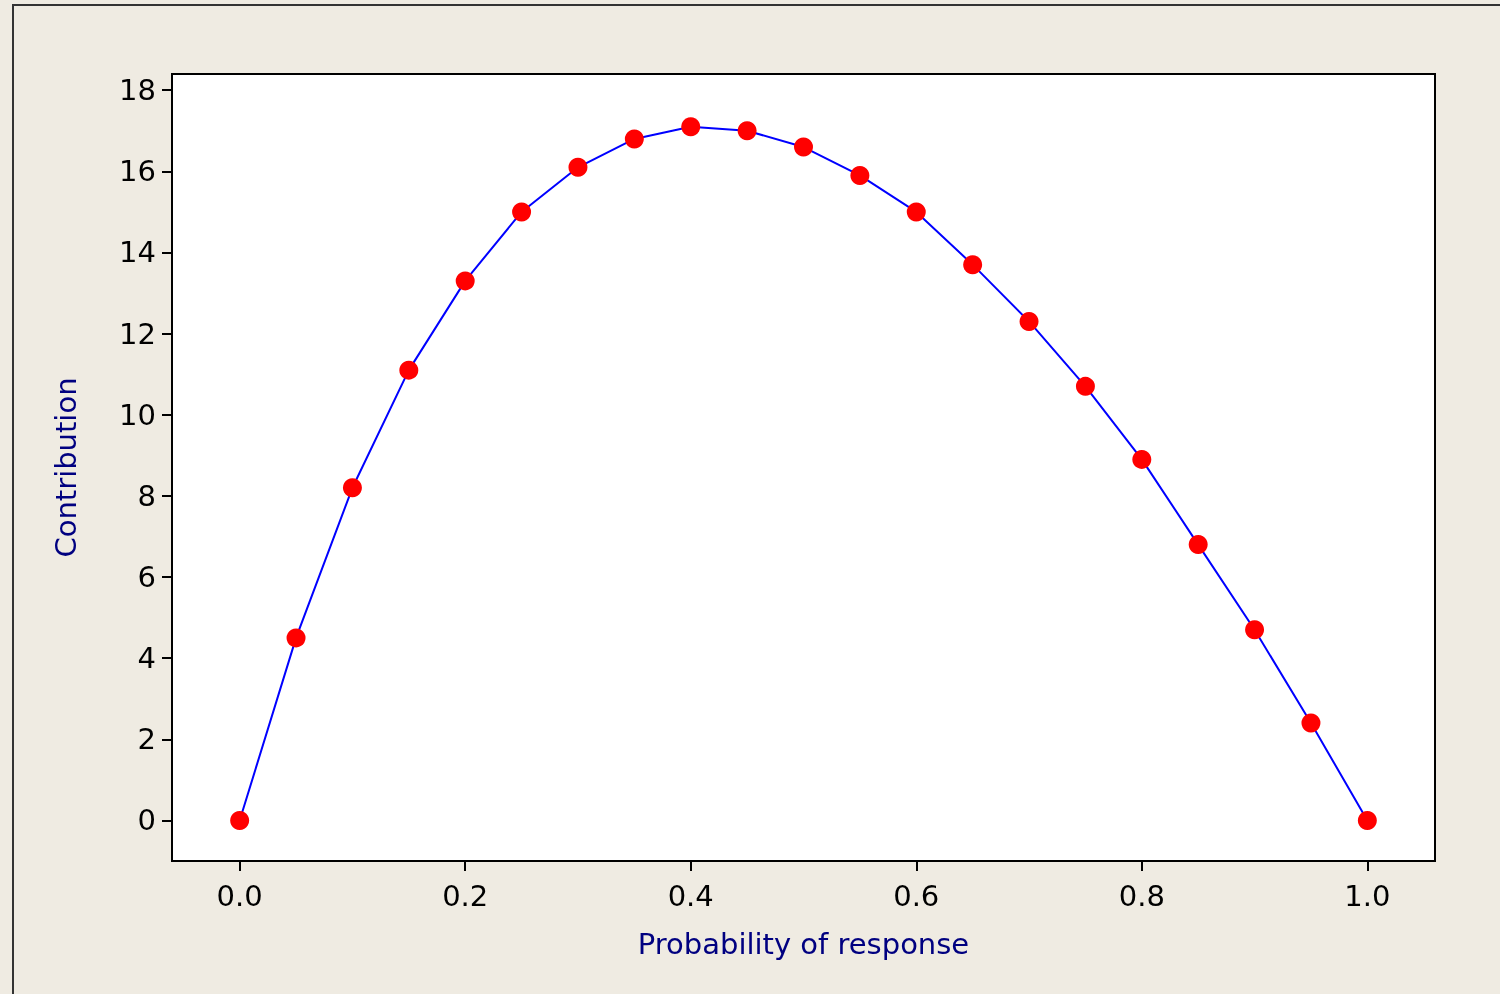 Image resolution: width=1500 pixels, height=994 pixels. What do you see at coordinates (146, 577) in the screenshot?
I see `y-tick-label: 6` at bounding box center [146, 577].